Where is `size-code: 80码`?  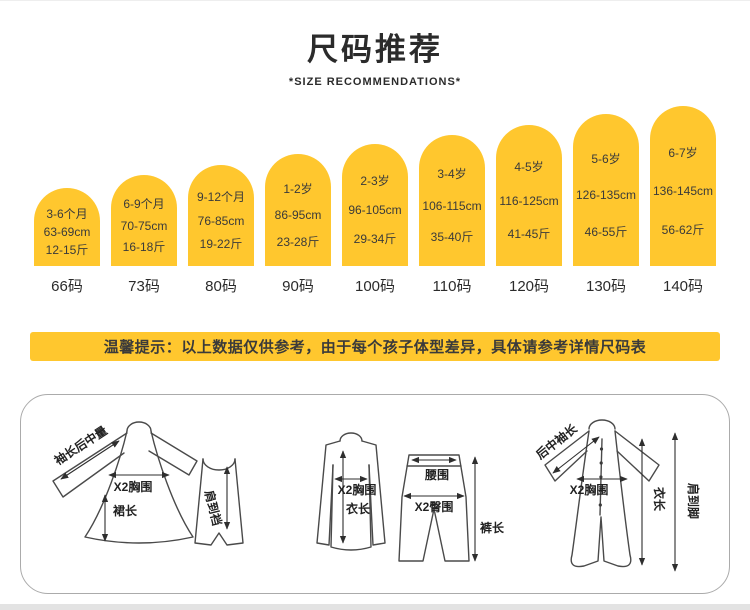 size-code: 80码 is located at coordinates (221, 287).